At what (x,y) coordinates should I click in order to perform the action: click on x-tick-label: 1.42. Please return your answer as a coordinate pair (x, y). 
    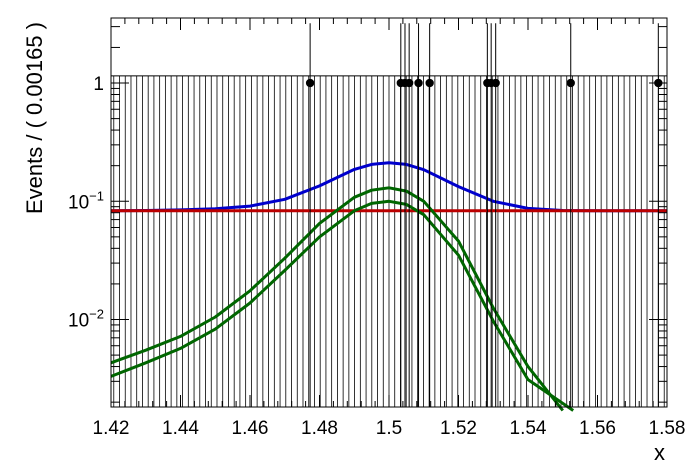
    Looking at the image, I should click on (111, 428).